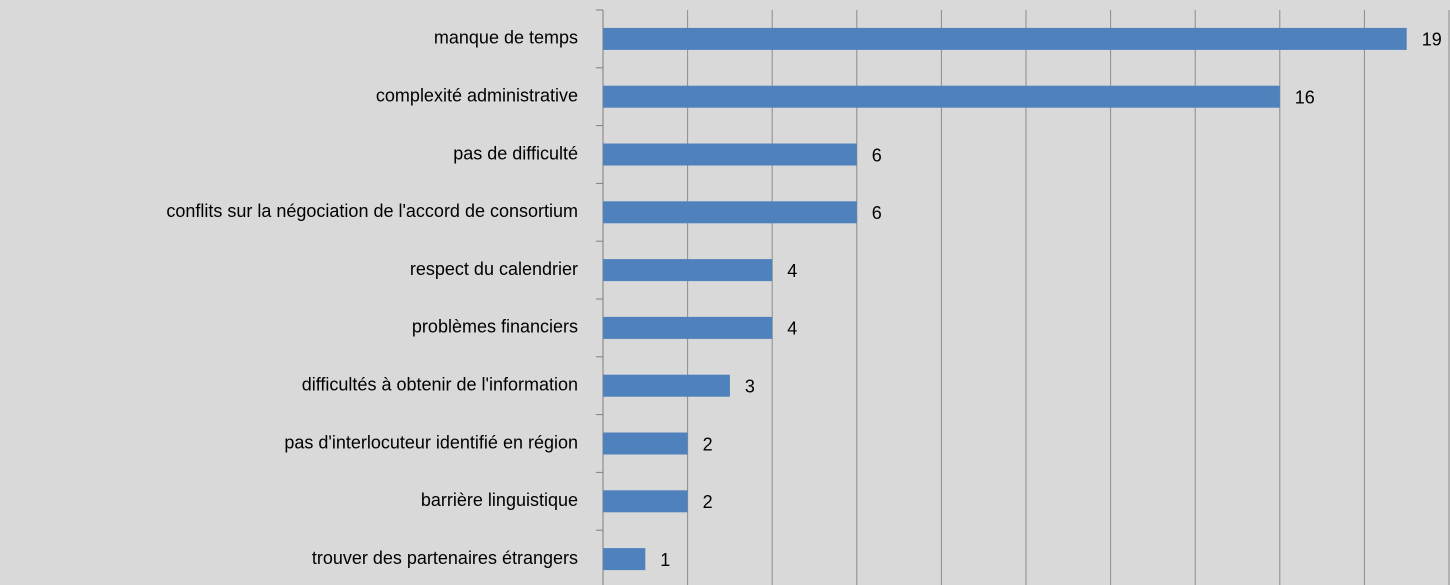 The height and width of the screenshot is (585, 1450). I want to click on y-tick-label: barrière linguistique, so click(499, 500).